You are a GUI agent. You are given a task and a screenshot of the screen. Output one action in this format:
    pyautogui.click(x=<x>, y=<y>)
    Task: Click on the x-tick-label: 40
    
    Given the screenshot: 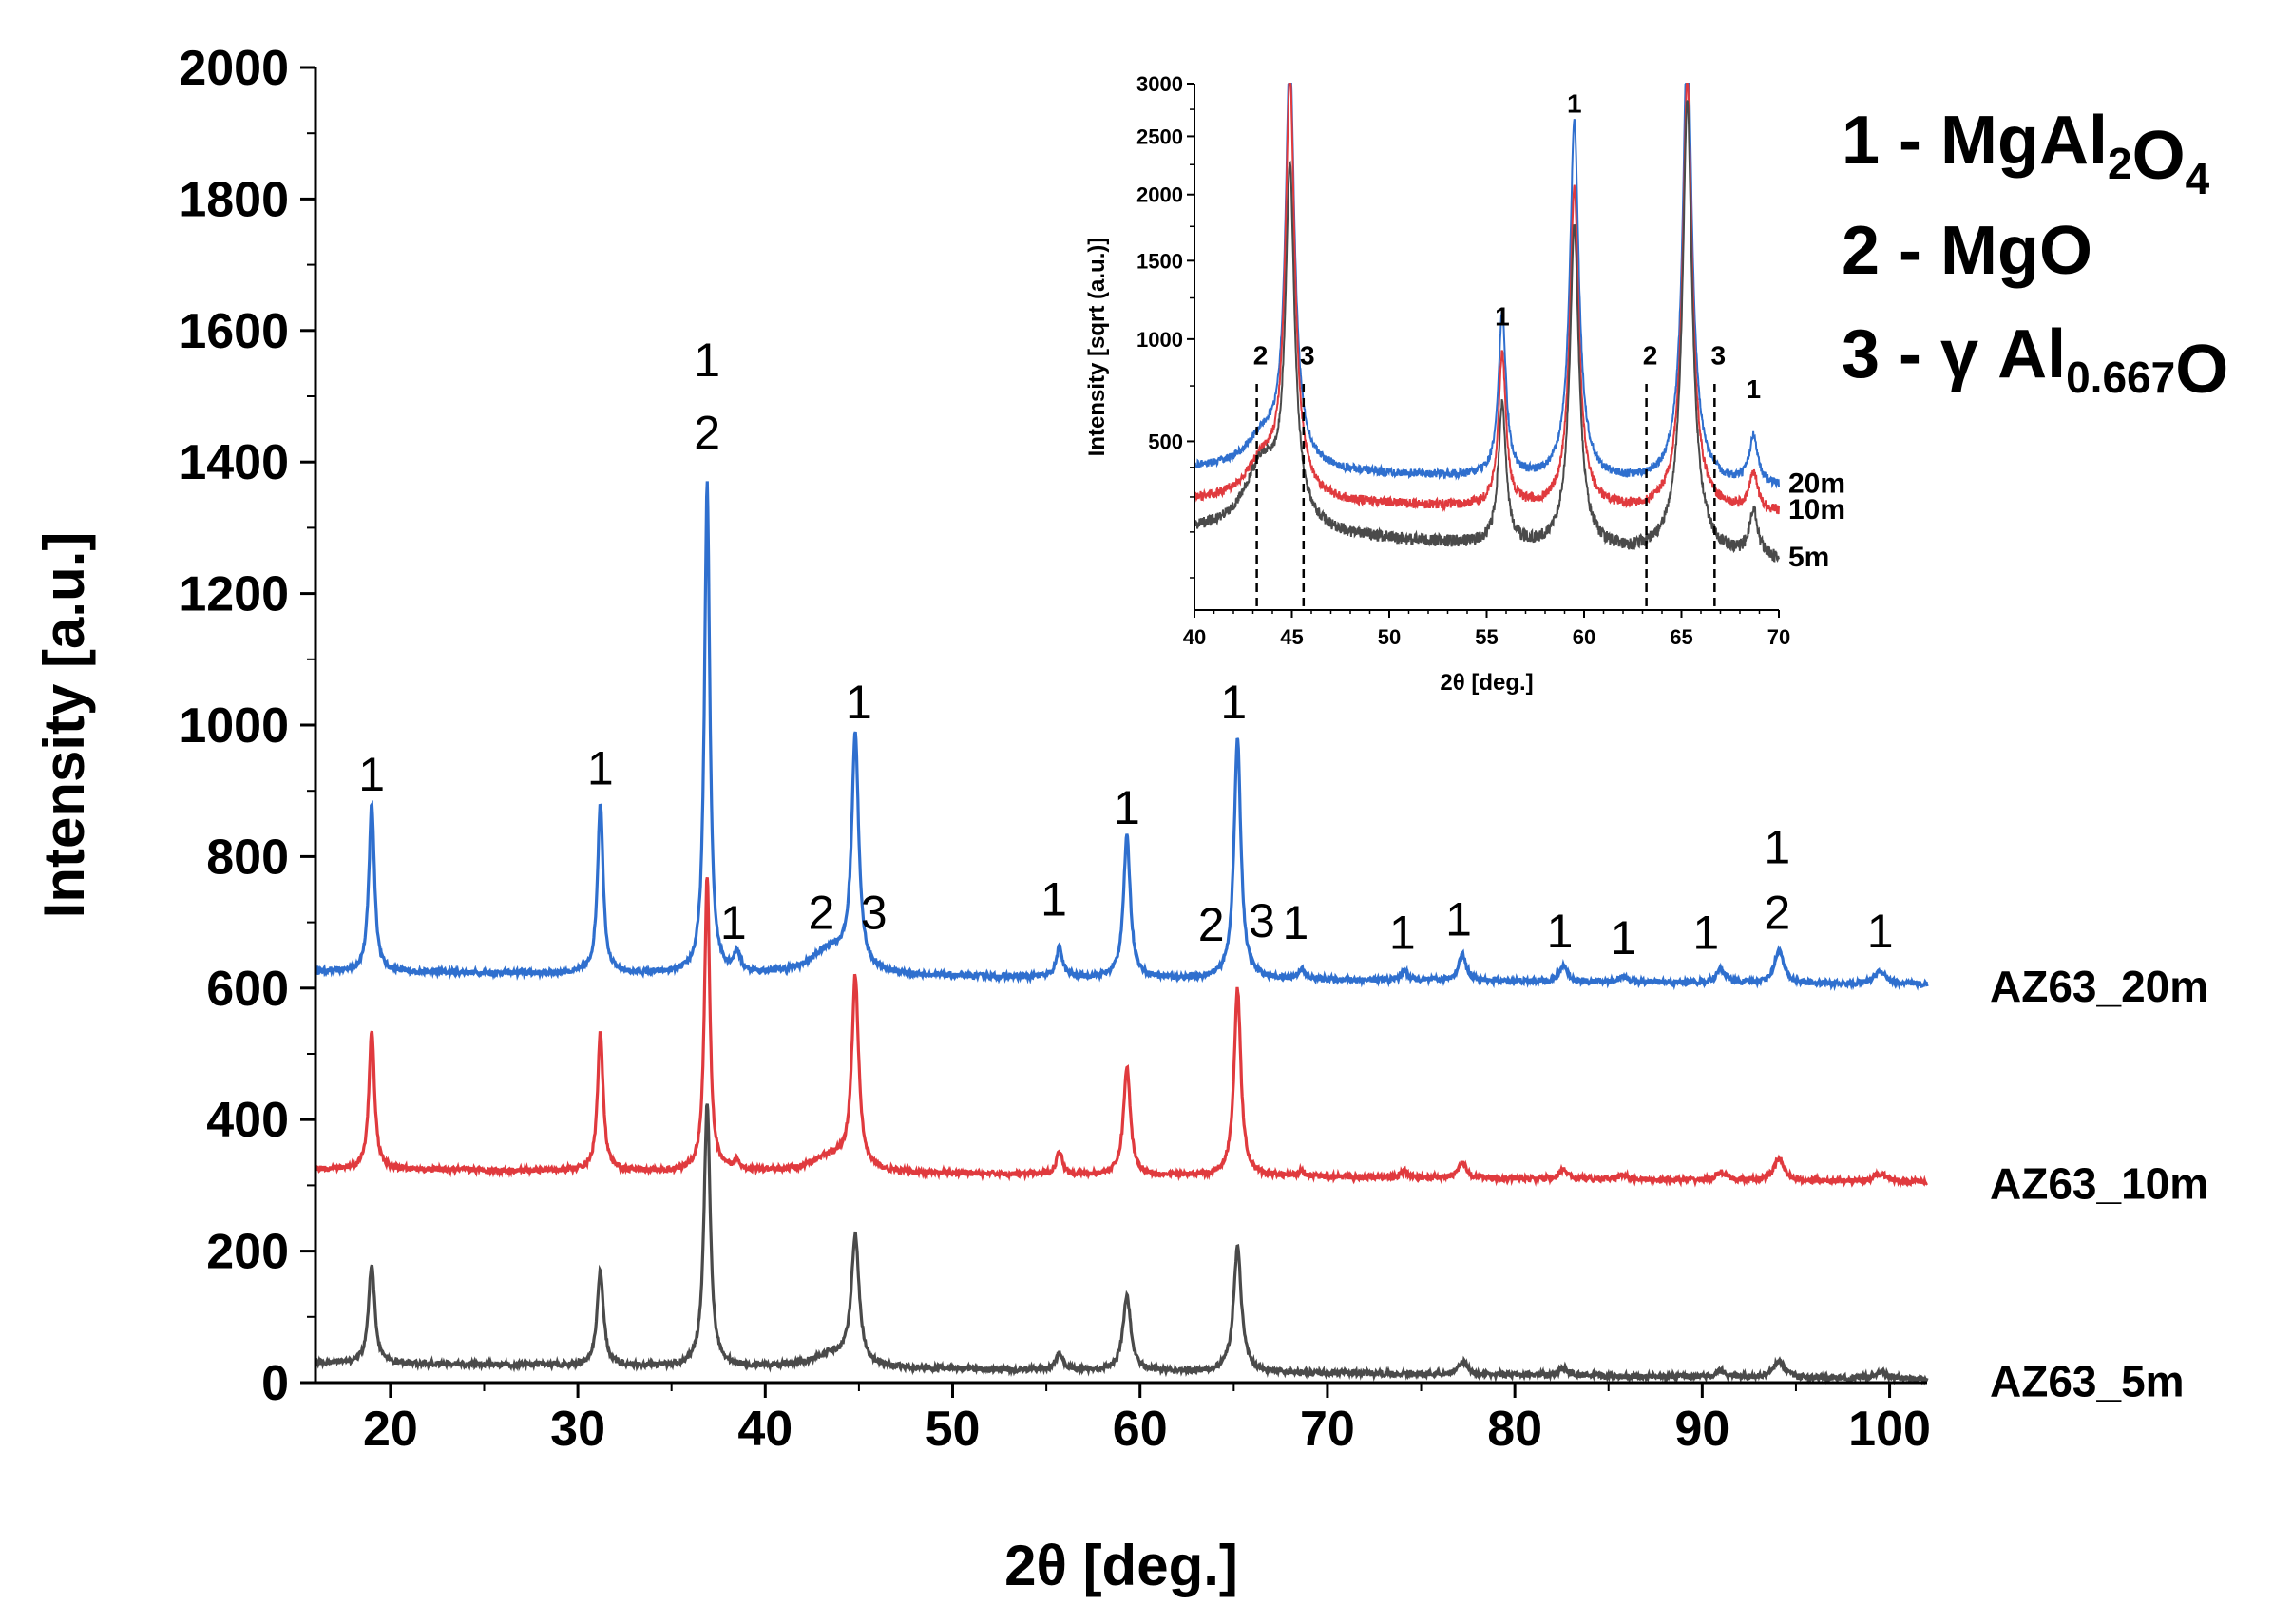 What is the action you would take?
    pyautogui.click(x=765, y=1429)
    